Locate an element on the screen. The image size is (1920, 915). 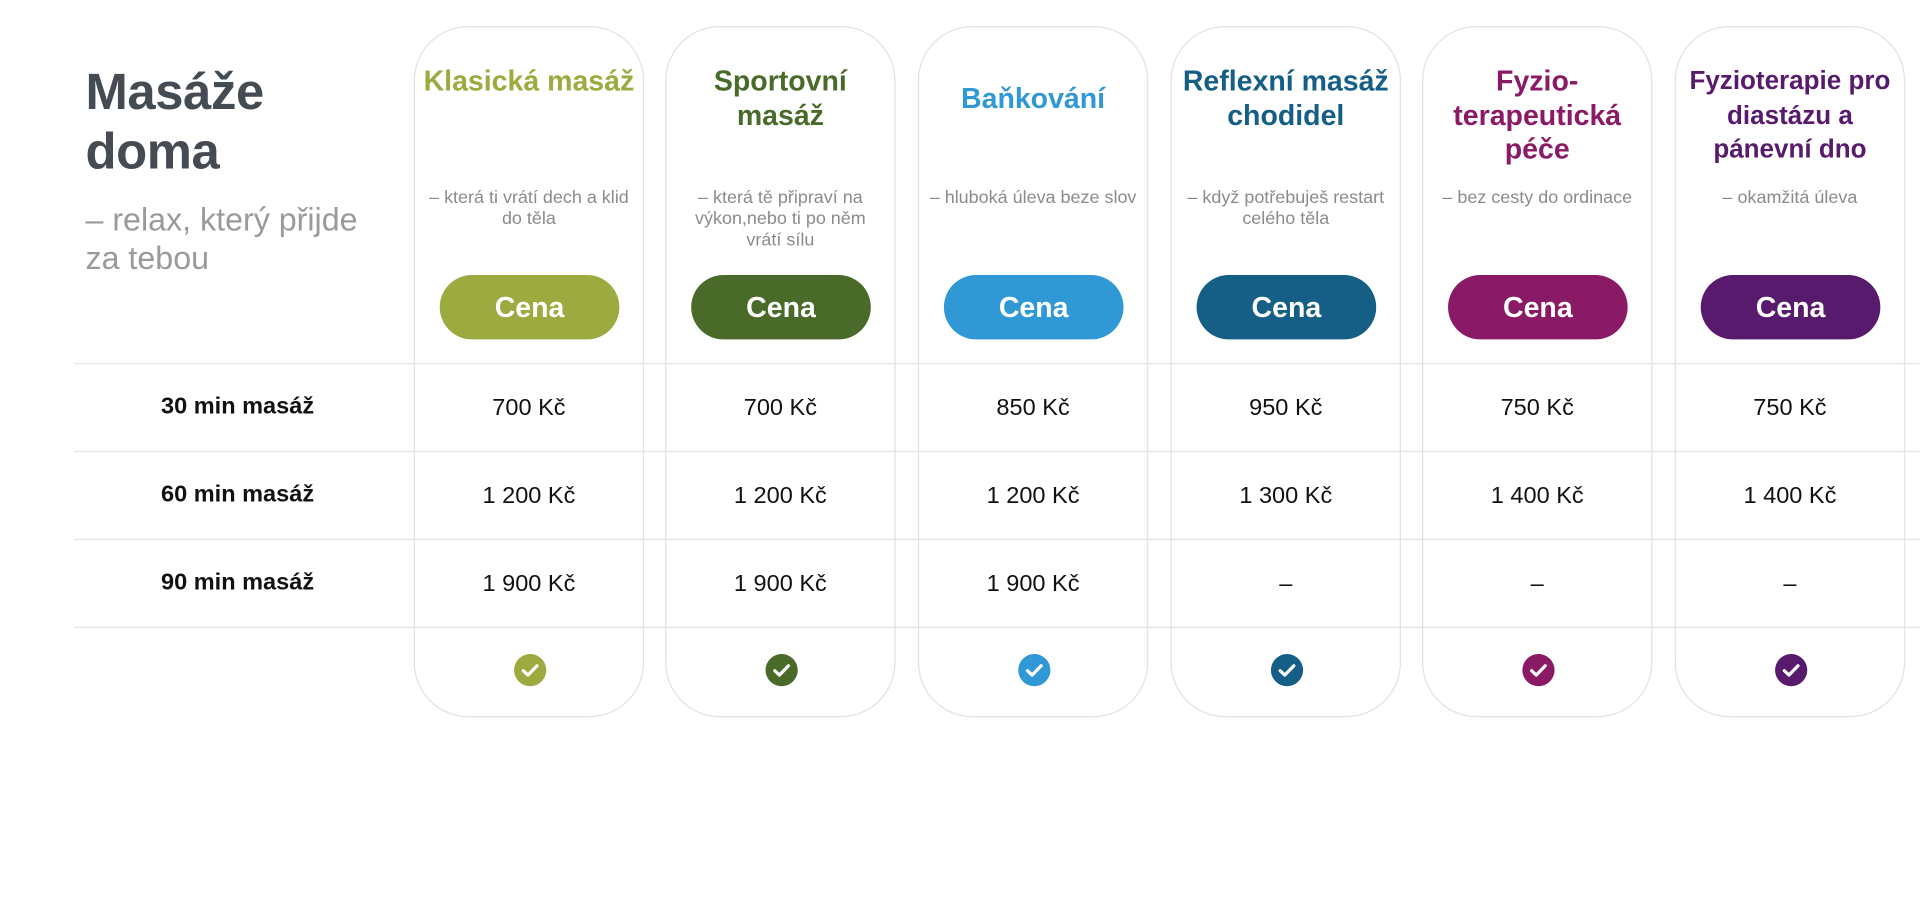
column-description: – hluboká úleva beze slov is located at coordinates (1033, 198).